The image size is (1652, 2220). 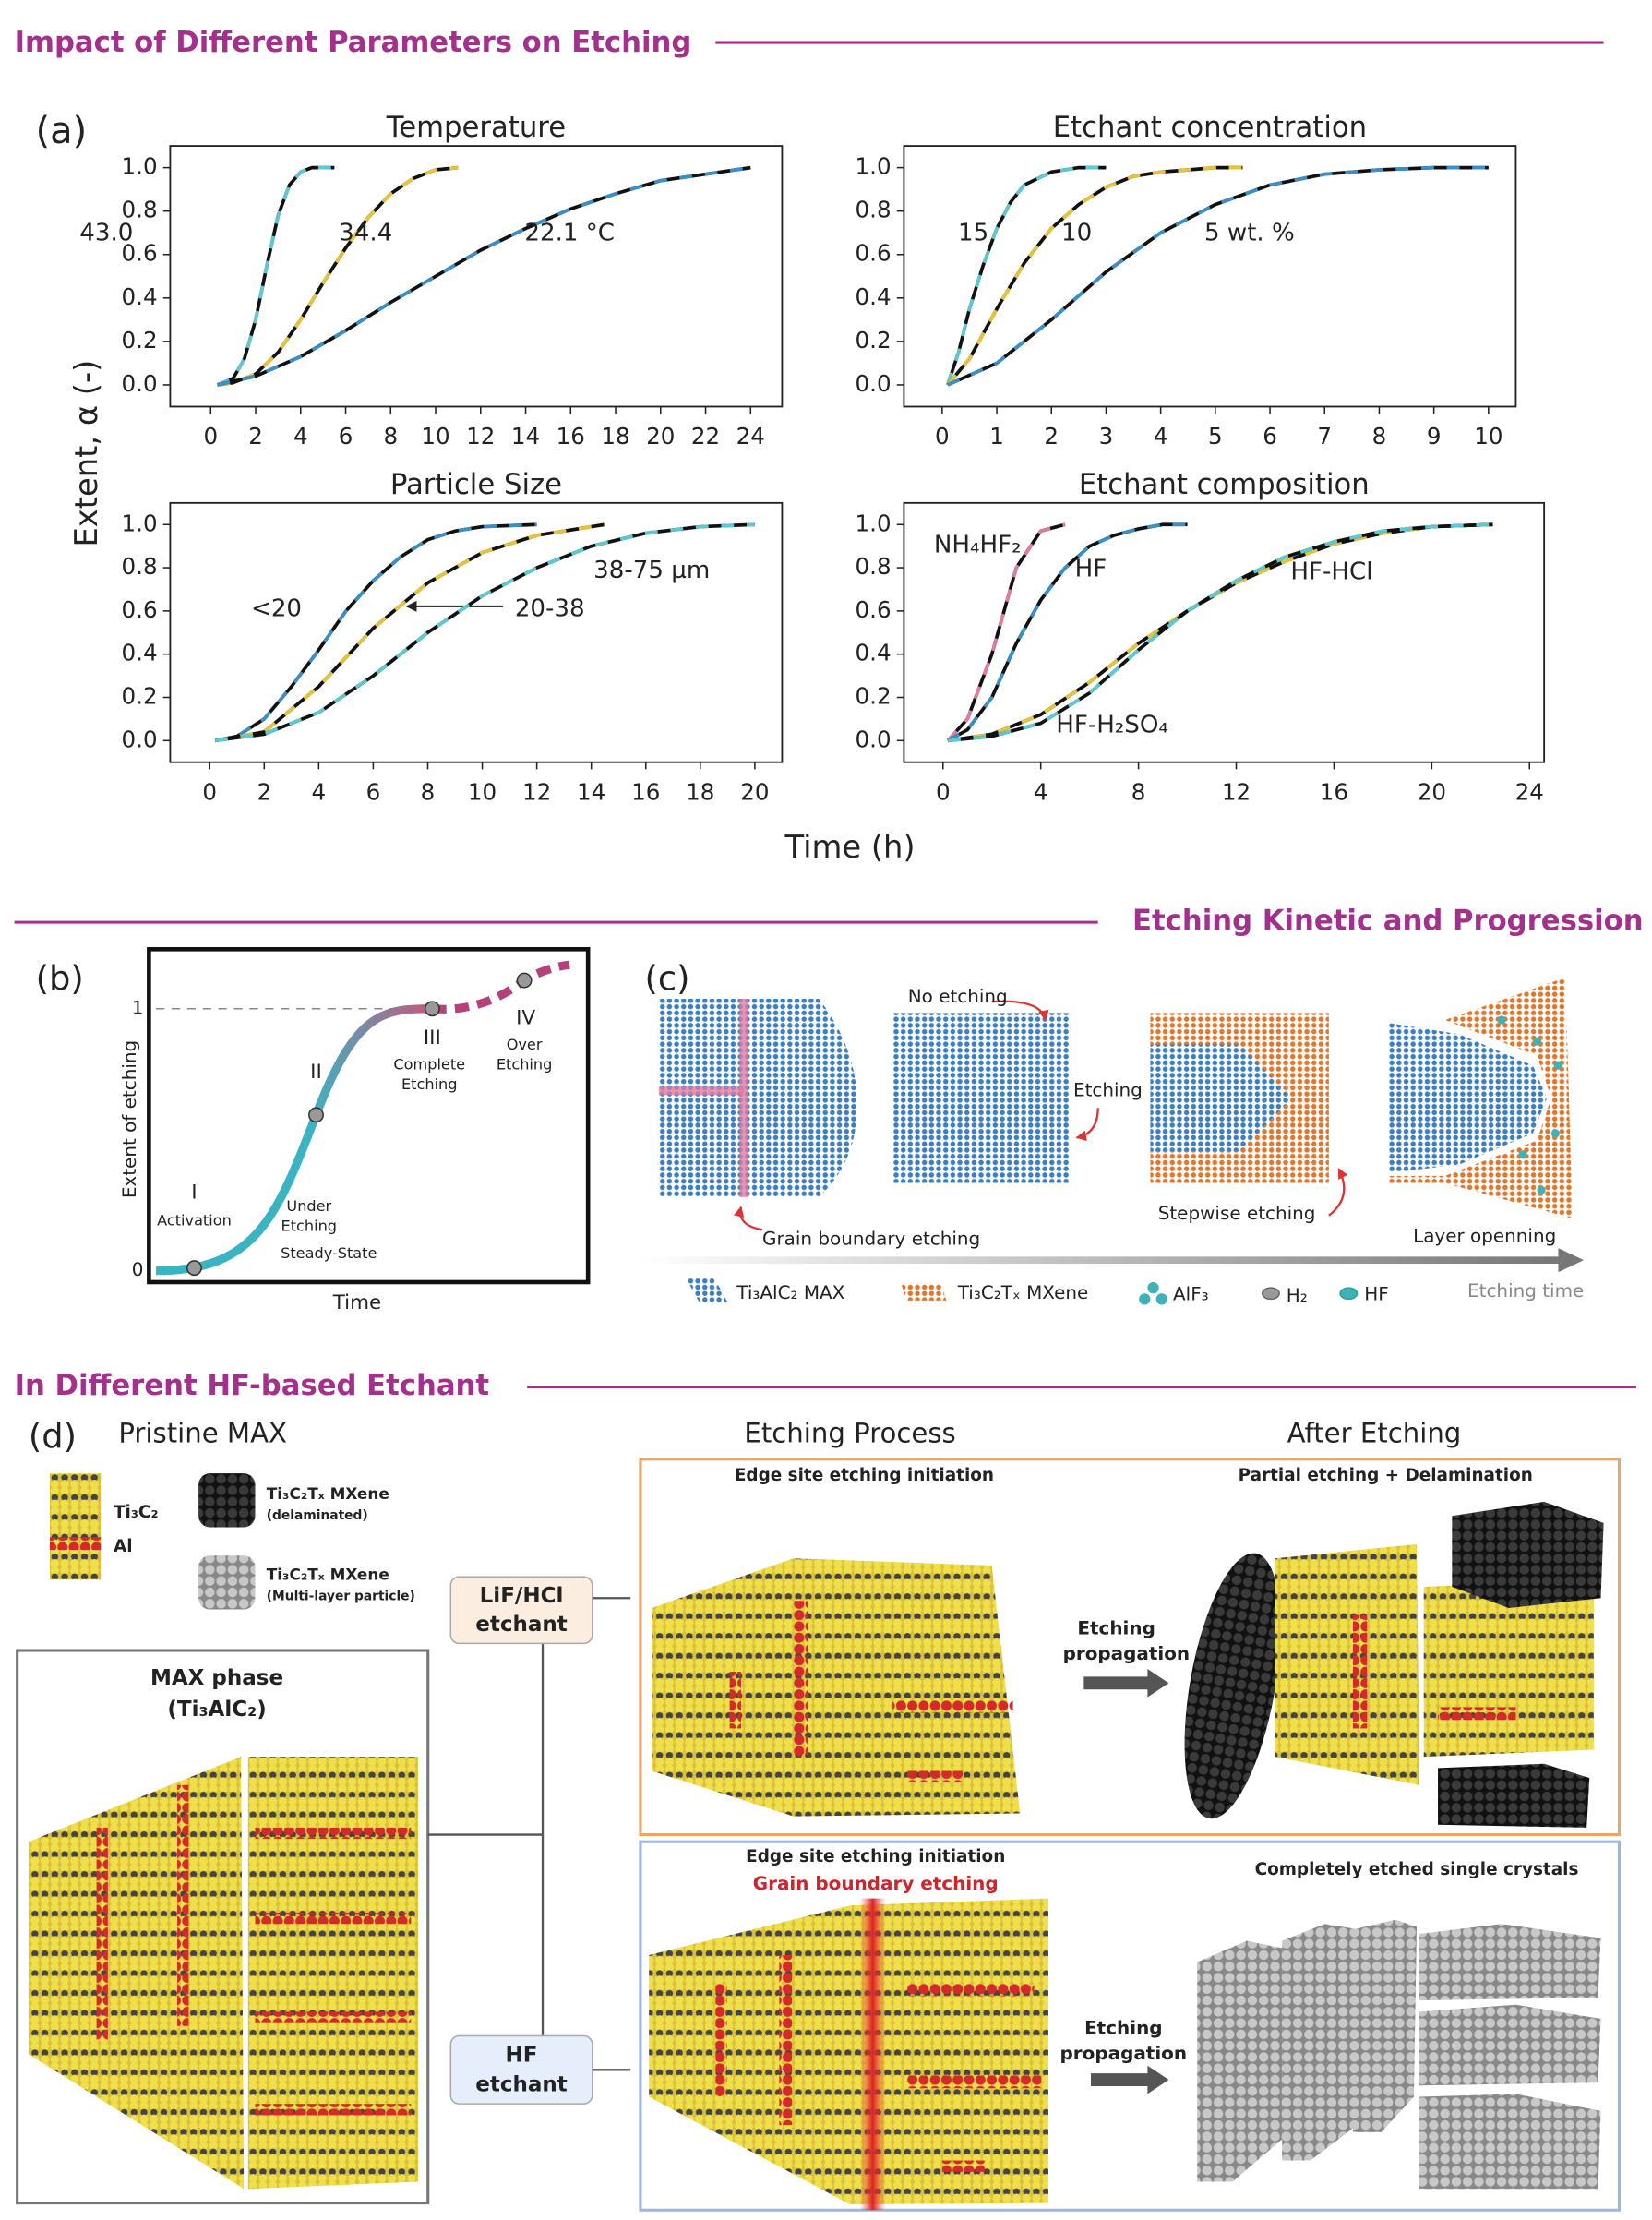 What do you see at coordinates (252, 1386) in the screenshot?
I see `section-title: In Different HF-based Etchant` at bounding box center [252, 1386].